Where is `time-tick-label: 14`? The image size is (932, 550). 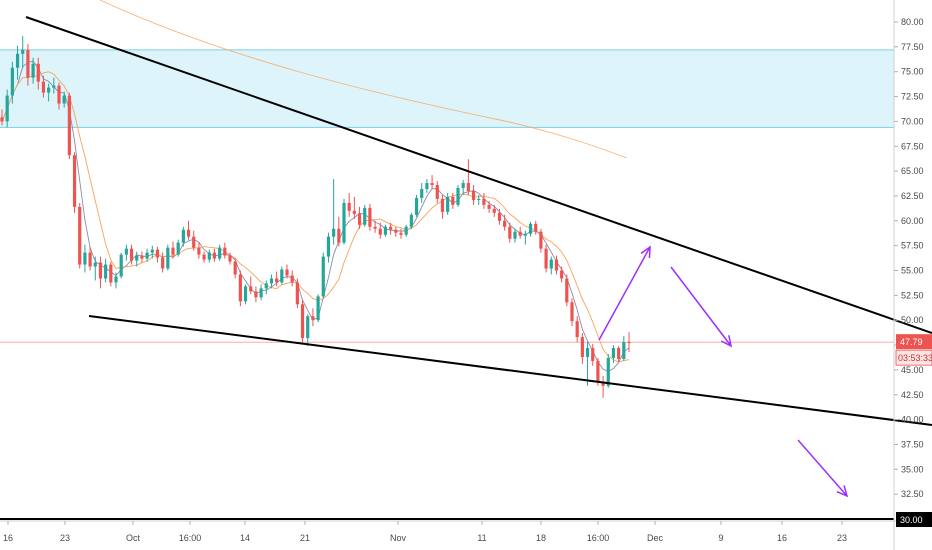
time-tick-label: 14 is located at coordinates (245, 538).